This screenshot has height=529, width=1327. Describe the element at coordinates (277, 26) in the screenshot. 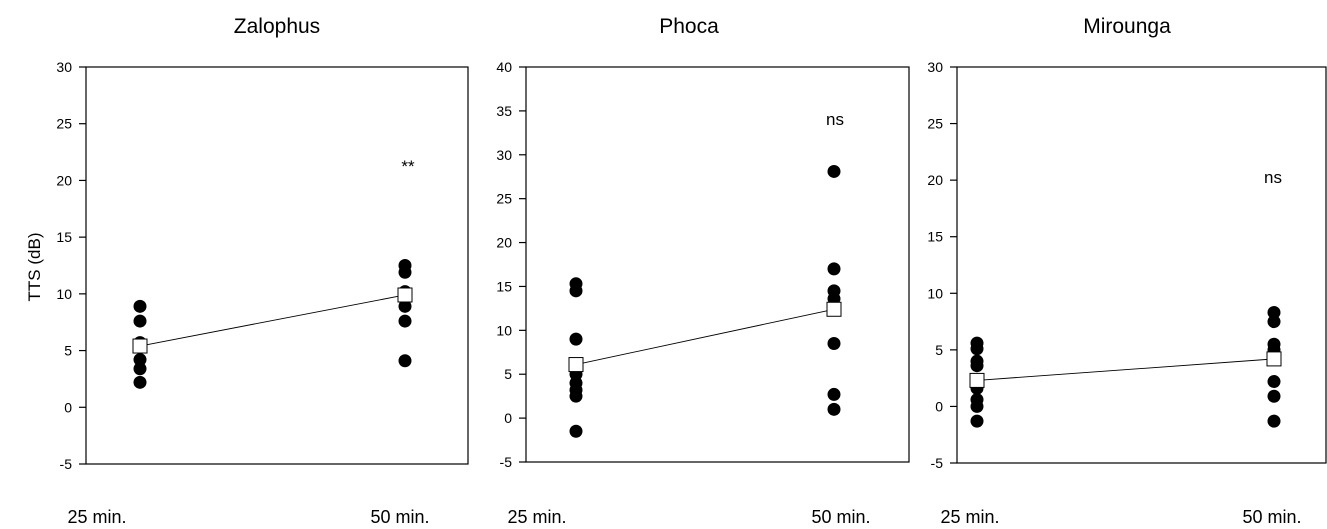

I see `chart-title: Zalophus` at that location.